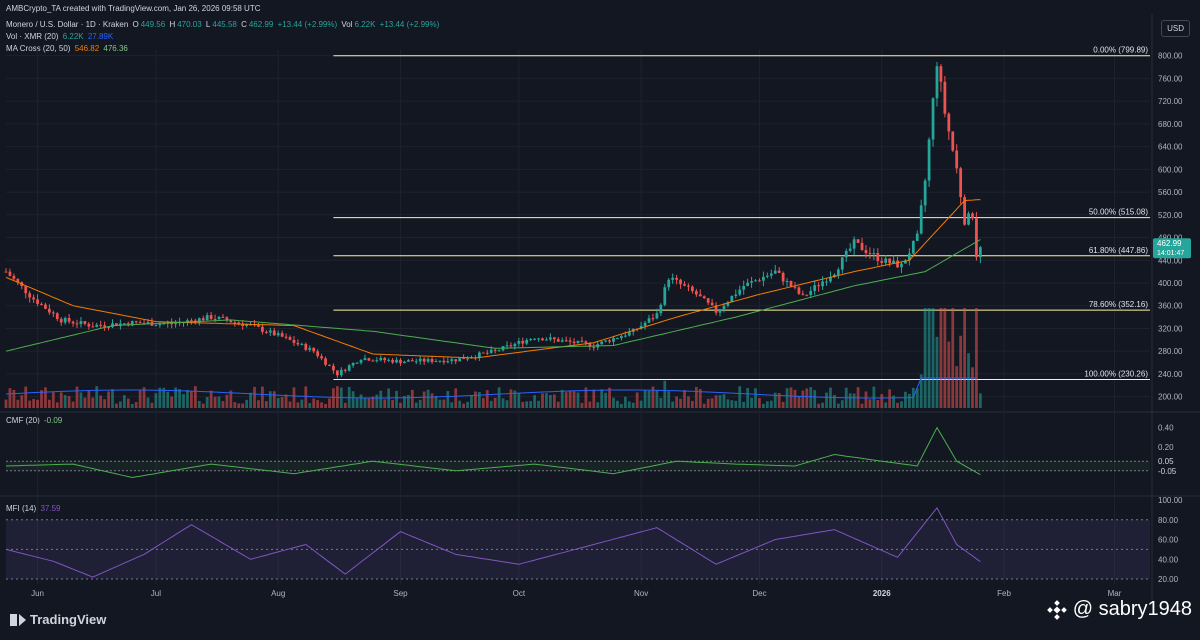 The image size is (1200, 640). What do you see at coordinates (1120, 50) in the screenshot?
I see `fib-level-label: 0.00% (799.89)` at bounding box center [1120, 50].